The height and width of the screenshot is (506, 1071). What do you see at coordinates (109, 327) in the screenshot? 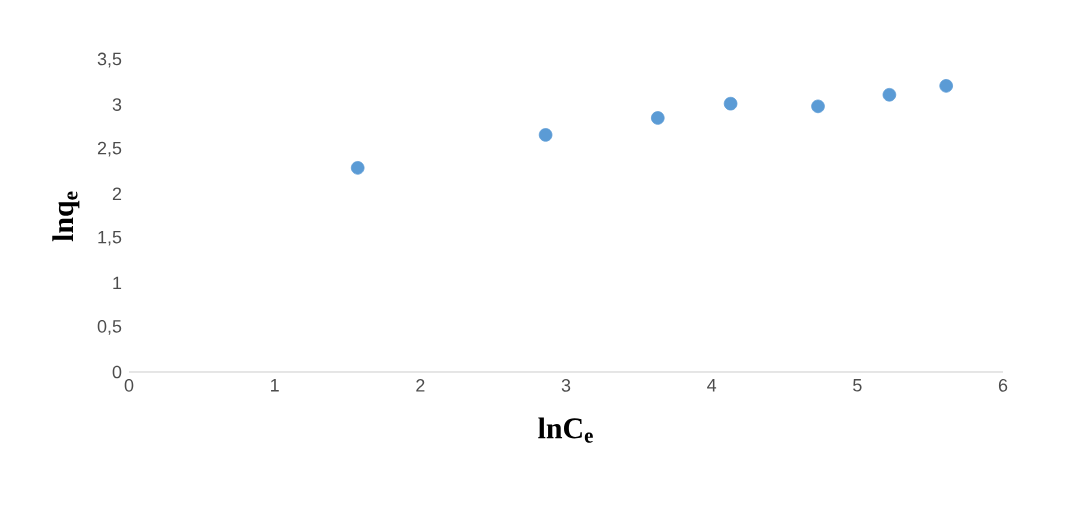
I see `y-tick-label: 0,5` at bounding box center [109, 327].